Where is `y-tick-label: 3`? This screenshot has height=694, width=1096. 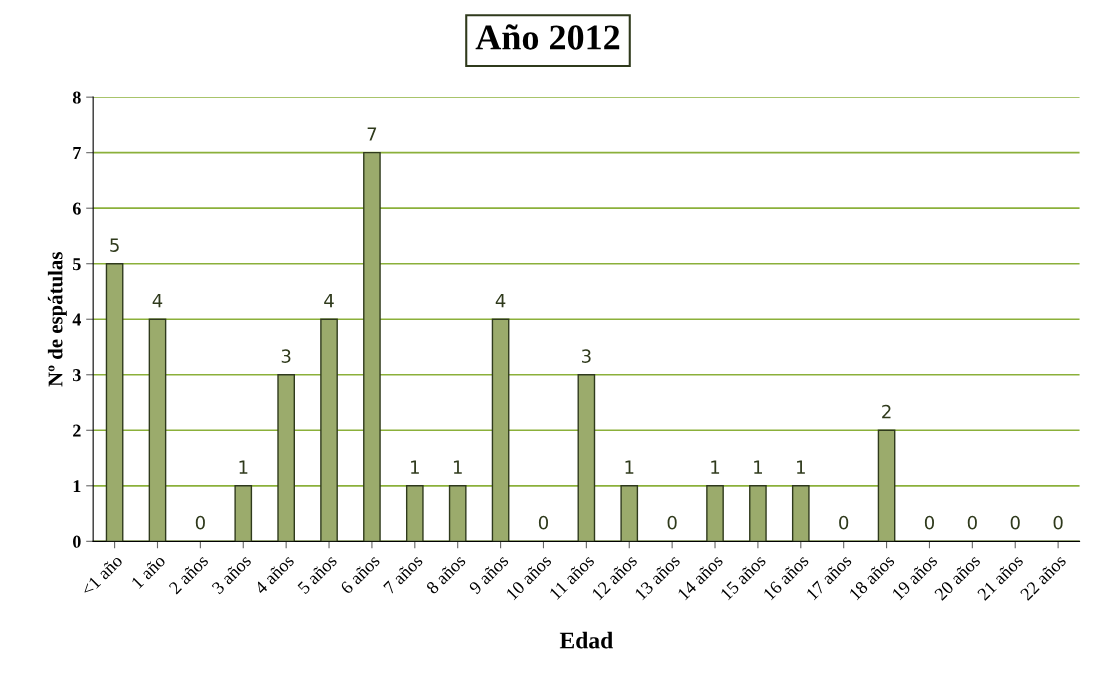
y-tick-label: 3 is located at coordinates (77, 375).